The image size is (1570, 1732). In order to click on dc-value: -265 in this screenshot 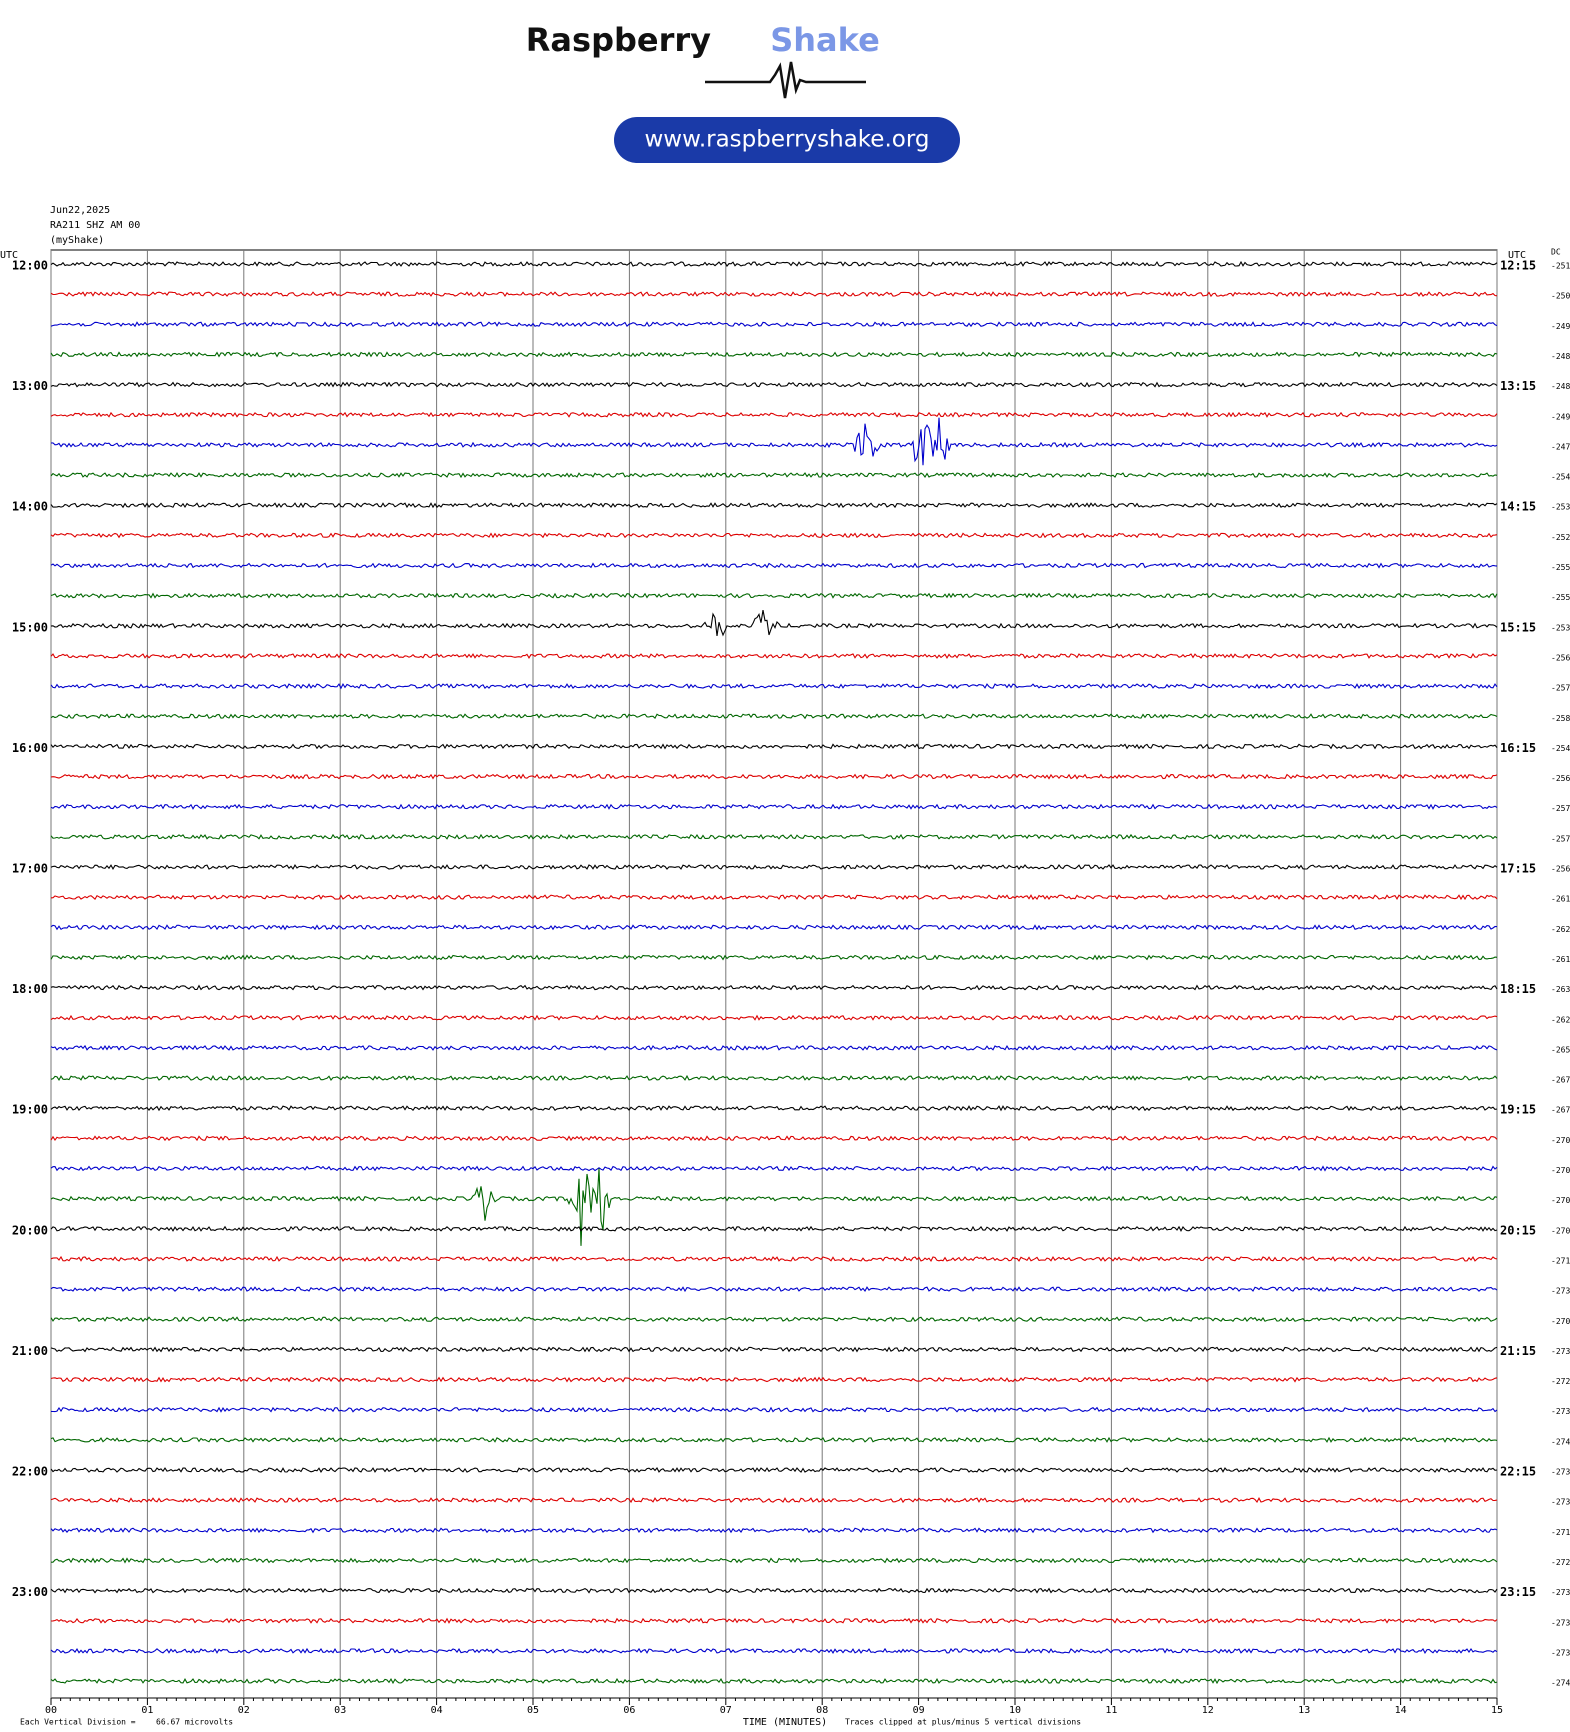, I will do `click(1560, 1049)`.